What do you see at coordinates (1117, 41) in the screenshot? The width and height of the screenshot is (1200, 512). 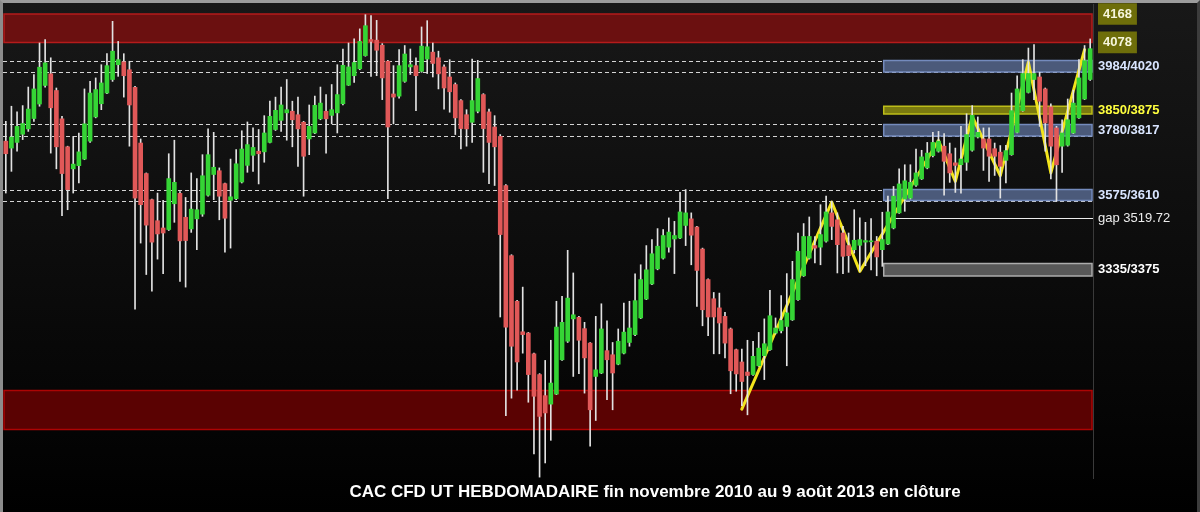 I see `y-tick-label: 4078` at bounding box center [1117, 41].